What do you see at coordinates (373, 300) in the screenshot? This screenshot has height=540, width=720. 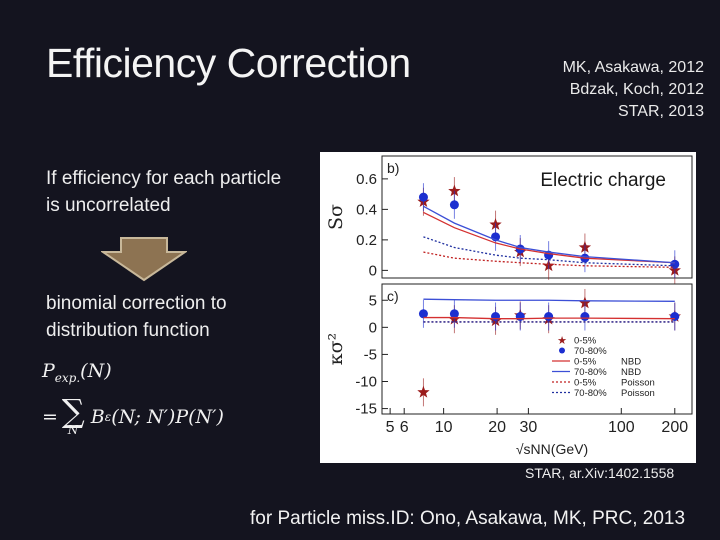 I see `y-tick-label: 5` at bounding box center [373, 300].